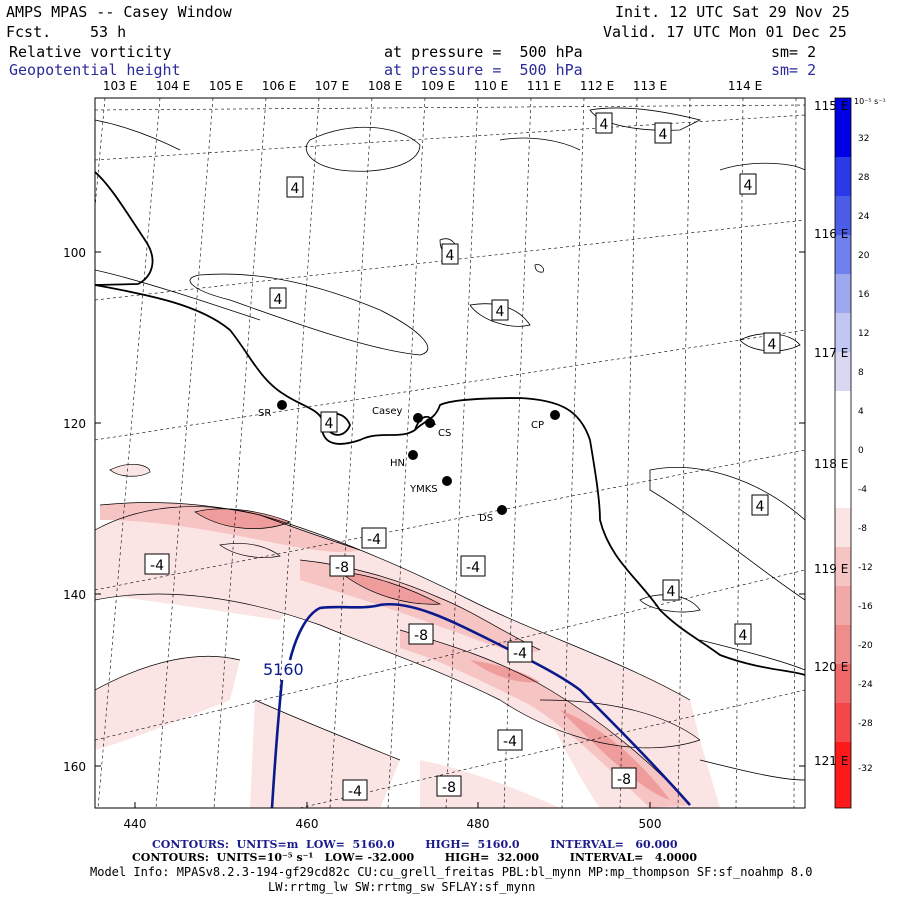 This screenshot has width=900, height=900. I want to click on svg-text: 480, so click(478, 824).